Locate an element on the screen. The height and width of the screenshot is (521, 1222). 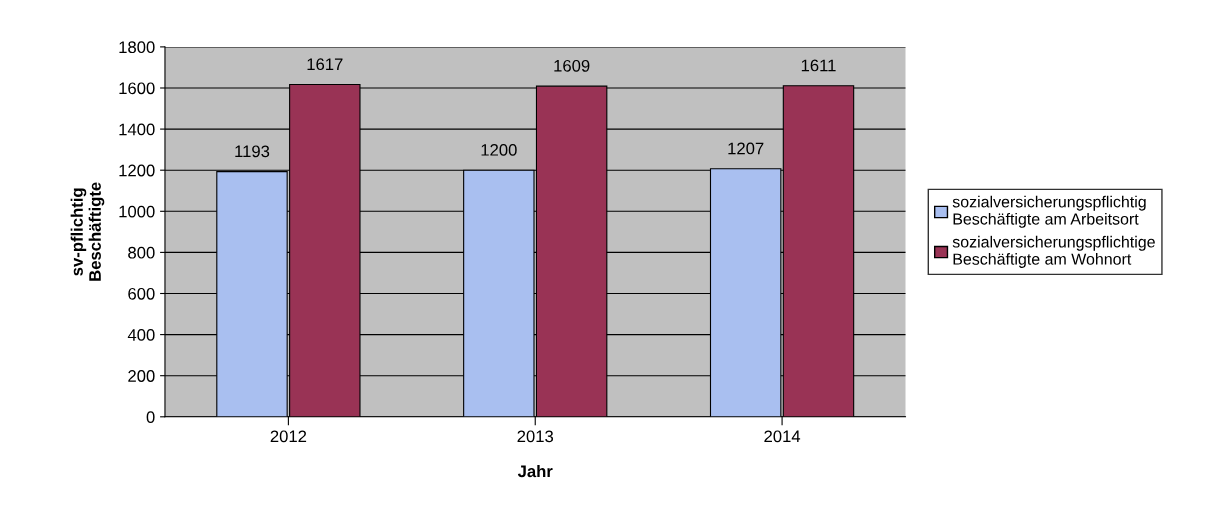
x-axis-title: Jahr is located at coordinates (535, 471).